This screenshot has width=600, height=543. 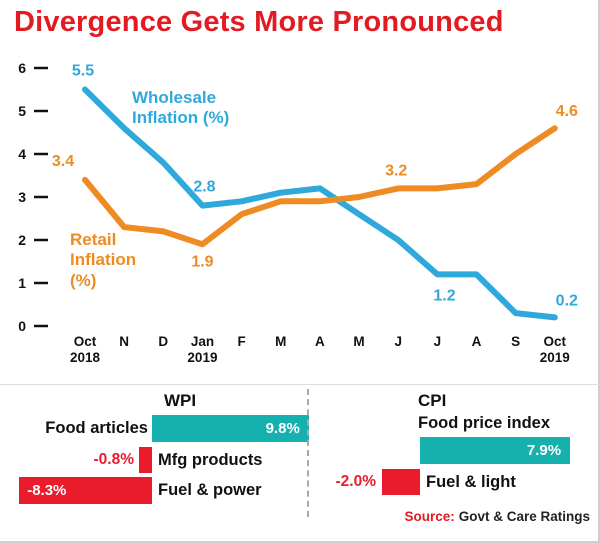 What do you see at coordinates (555, 349) in the screenshot?
I see `x-axis-tick-label: Oct 2019` at bounding box center [555, 349].